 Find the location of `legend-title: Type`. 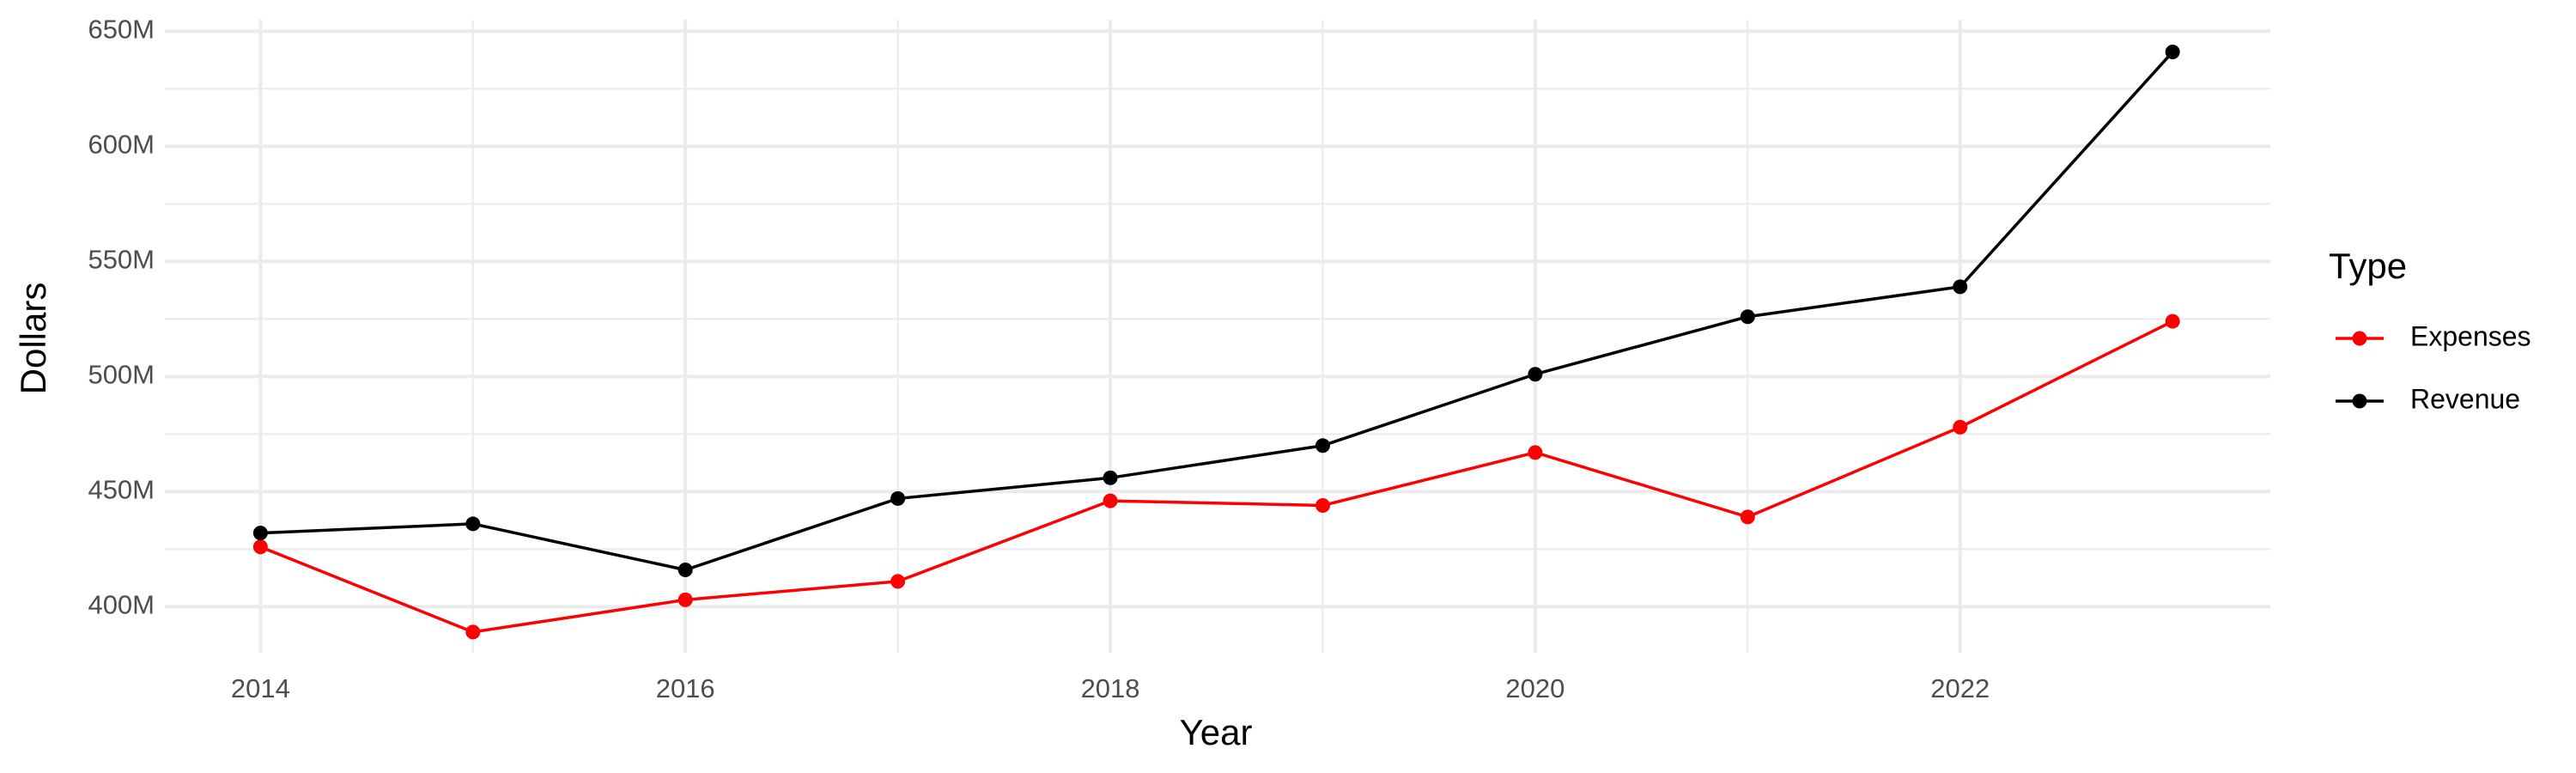

legend-title: Type is located at coordinates (2368, 266).